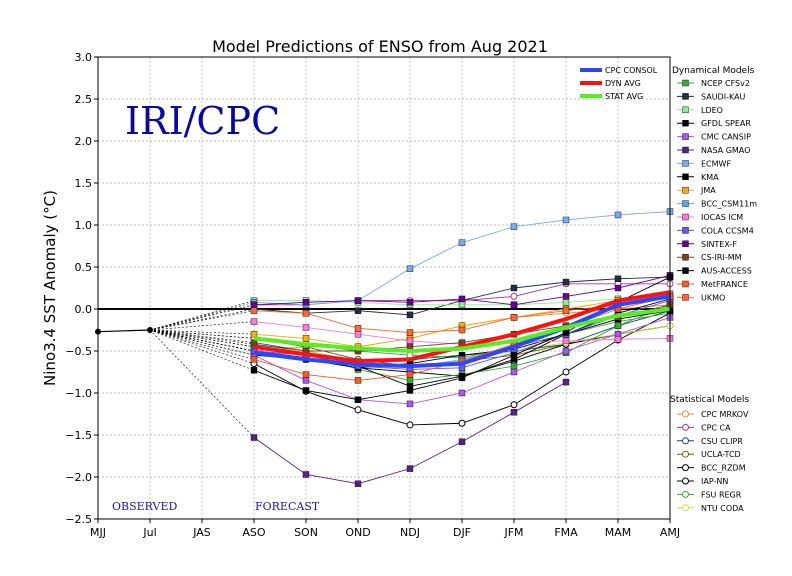 The width and height of the screenshot is (792, 576). I want to click on statistical-legend-title: Statistical Models, so click(709, 400).